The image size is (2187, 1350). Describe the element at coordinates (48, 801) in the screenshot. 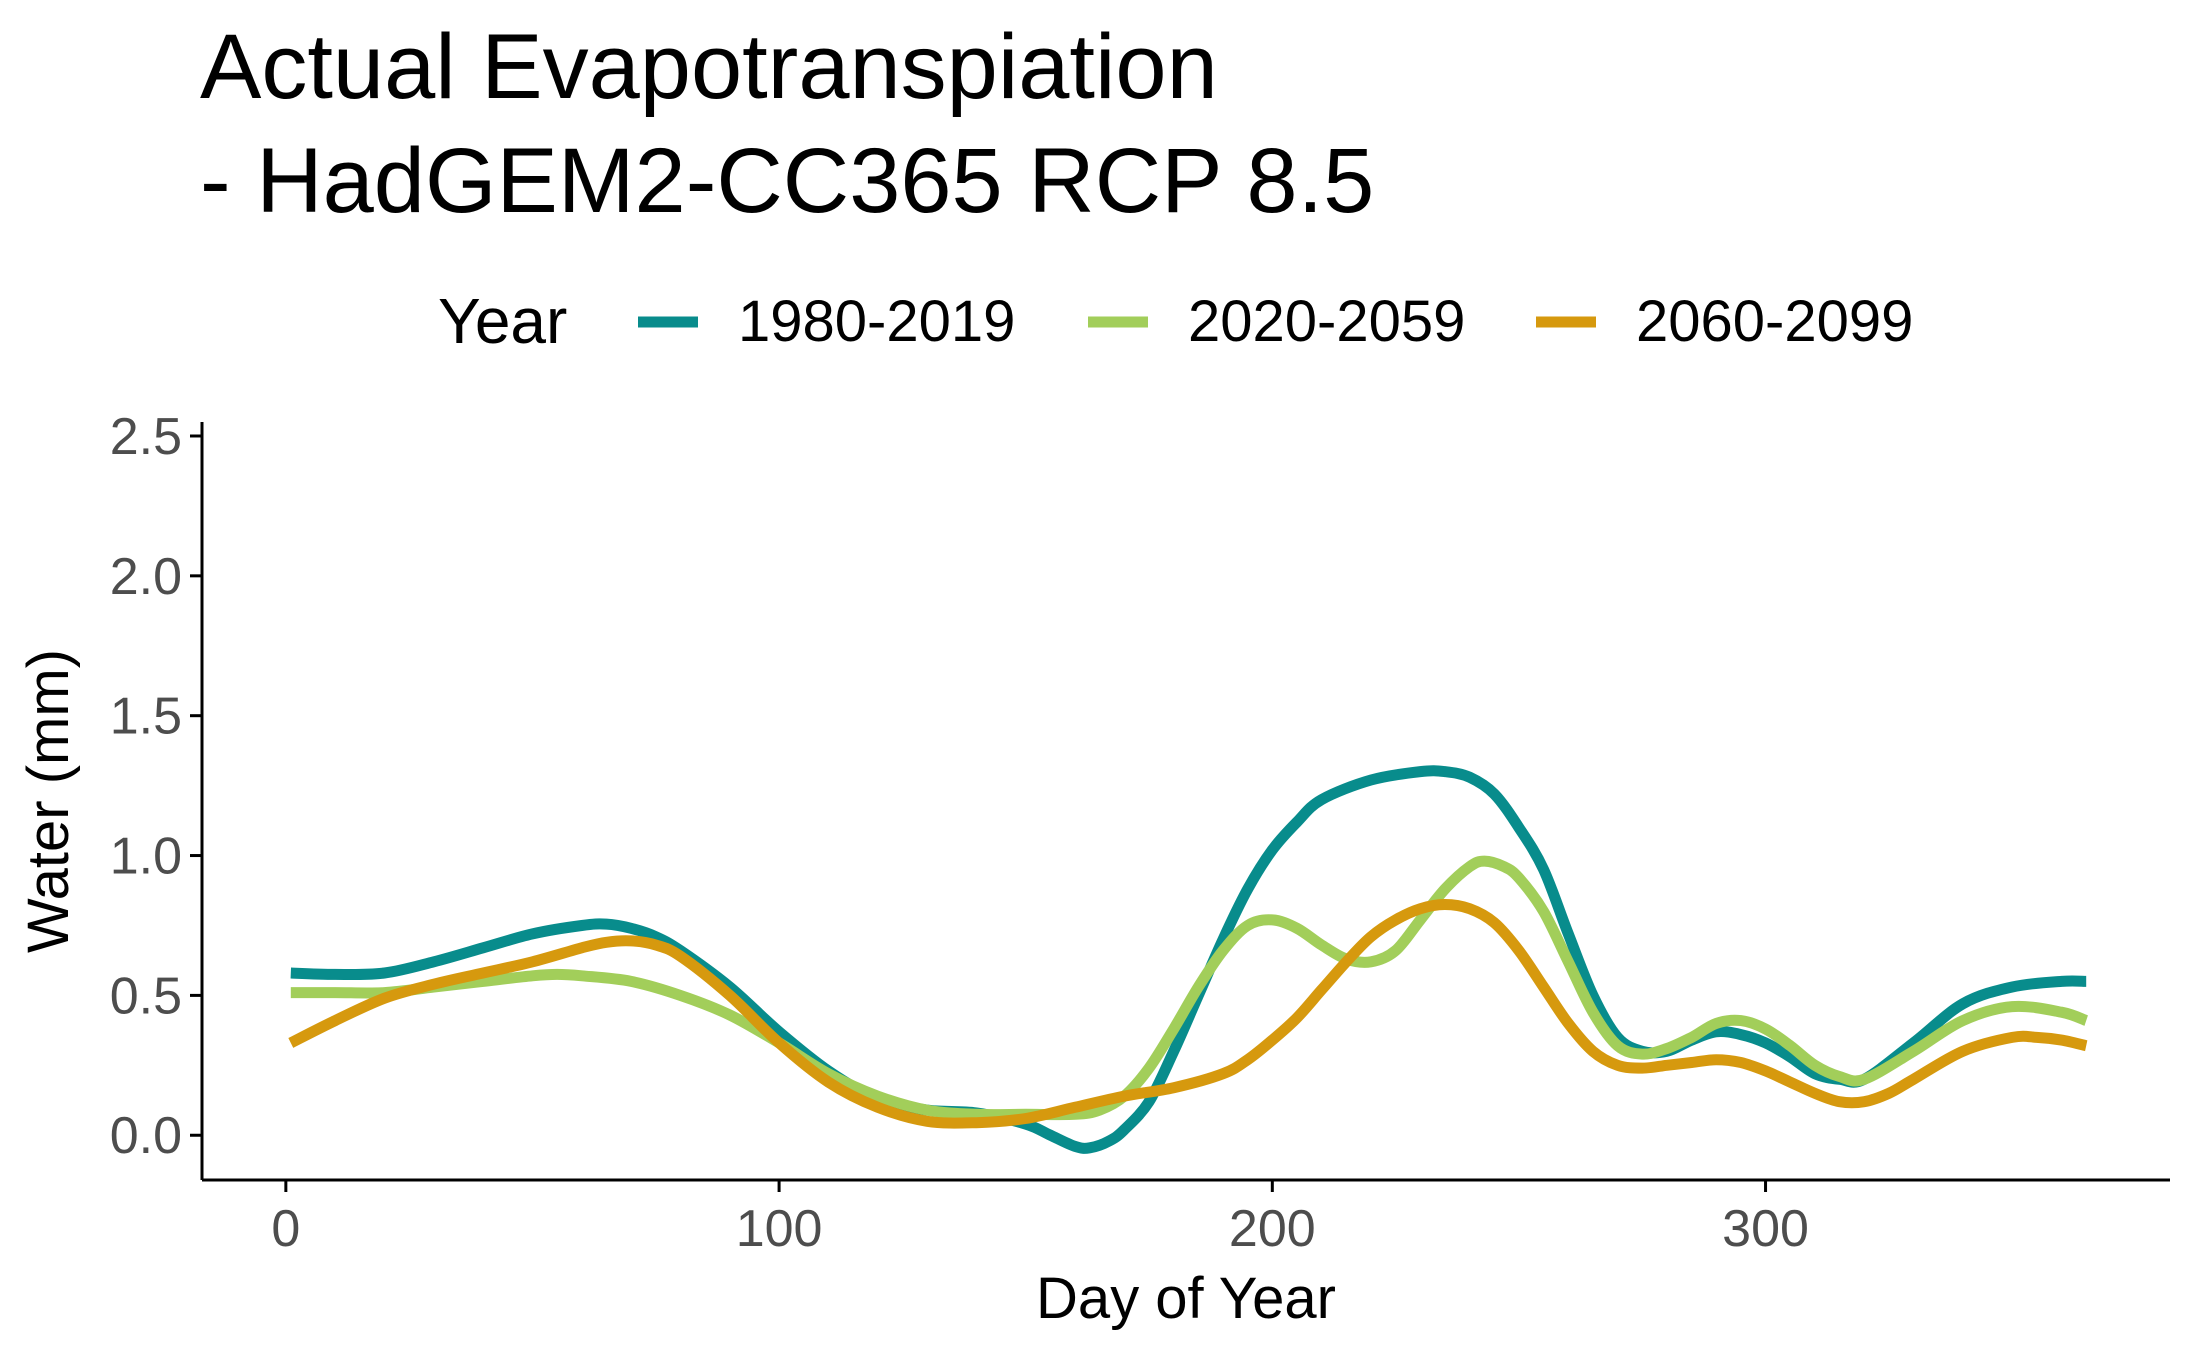

I see `y-axis-title: Water (mm)` at that location.